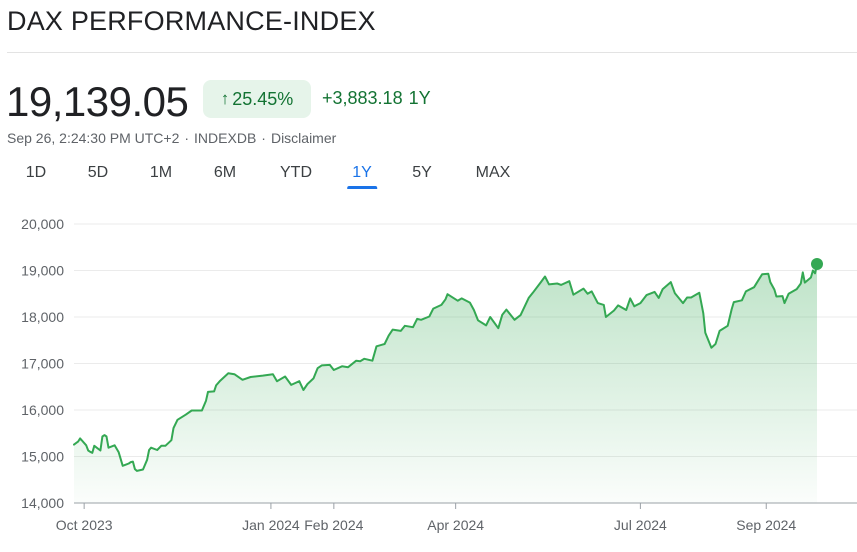  Describe the element at coordinates (640, 525) in the screenshot. I see `x-tick-label: Jul 2024` at that location.